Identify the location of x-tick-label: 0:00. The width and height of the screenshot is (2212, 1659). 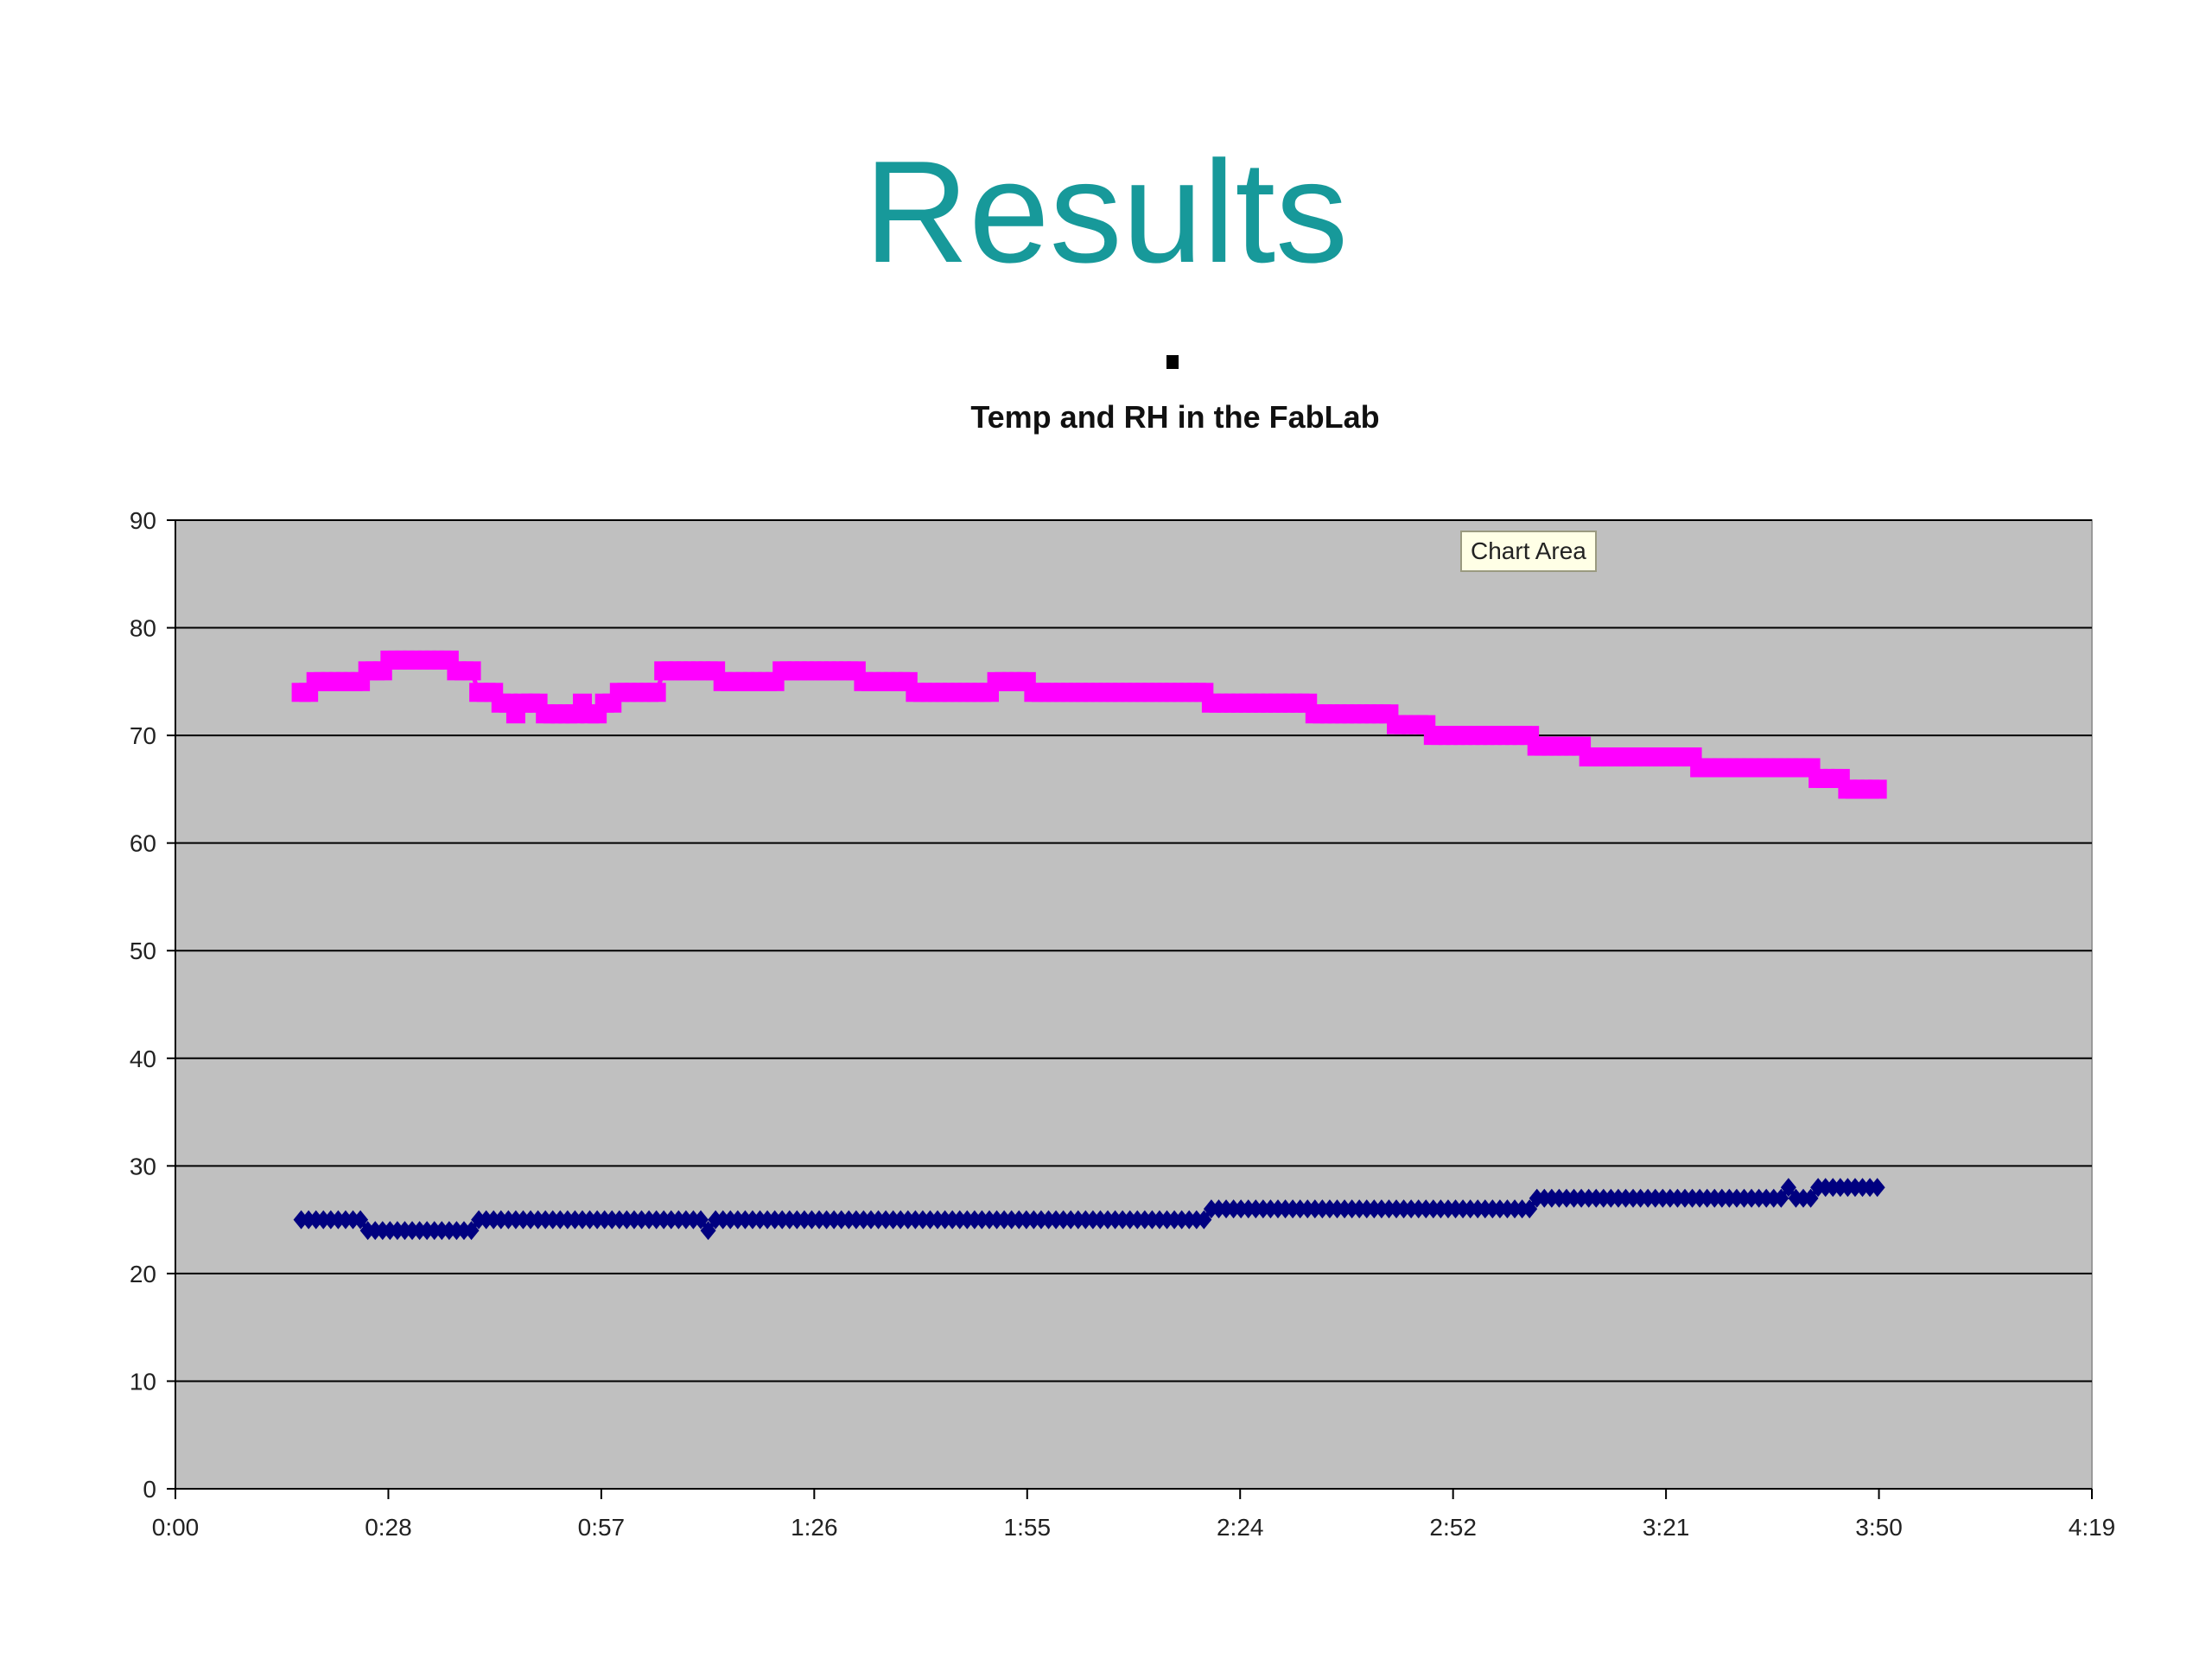
(176, 1527).